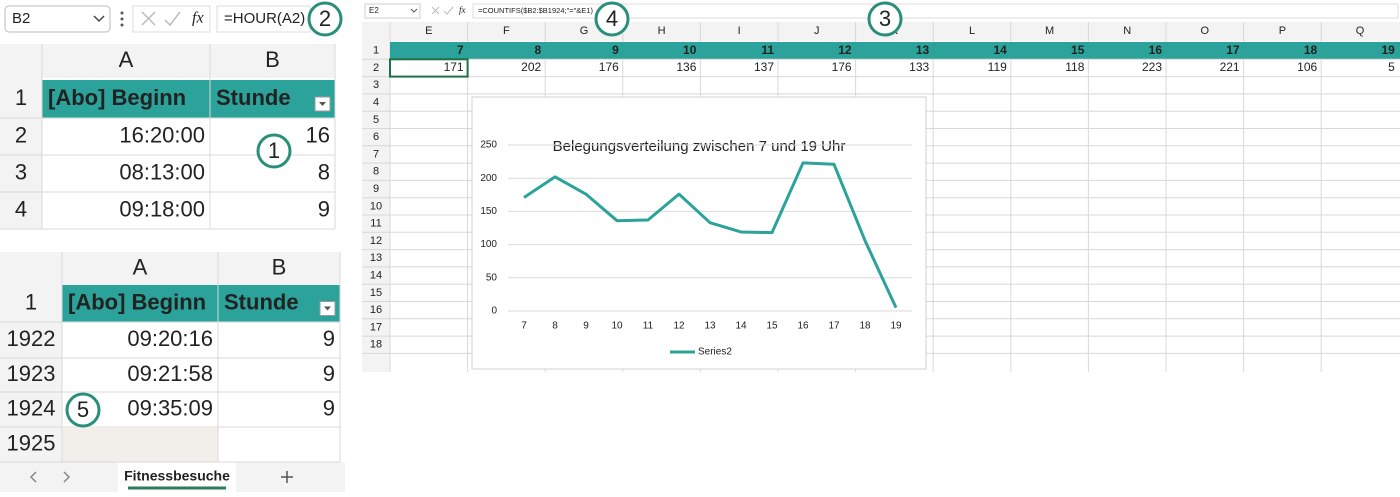 The image size is (1400, 497). Describe the element at coordinates (376, 310) in the screenshot. I see `row-header: 16` at that location.